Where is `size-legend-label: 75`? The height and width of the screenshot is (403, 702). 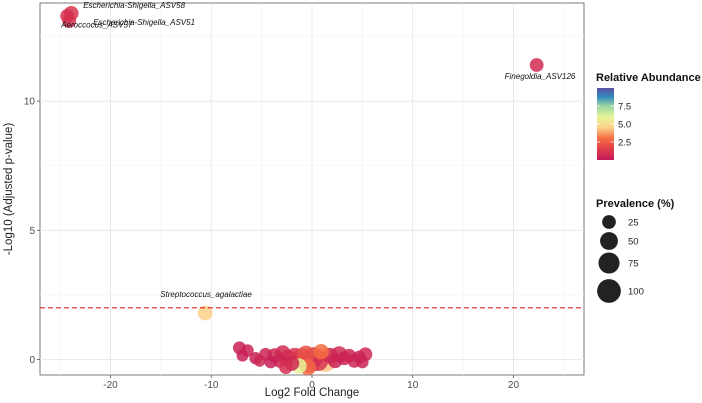 size-legend-label: 75 is located at coordinates (633, 264).